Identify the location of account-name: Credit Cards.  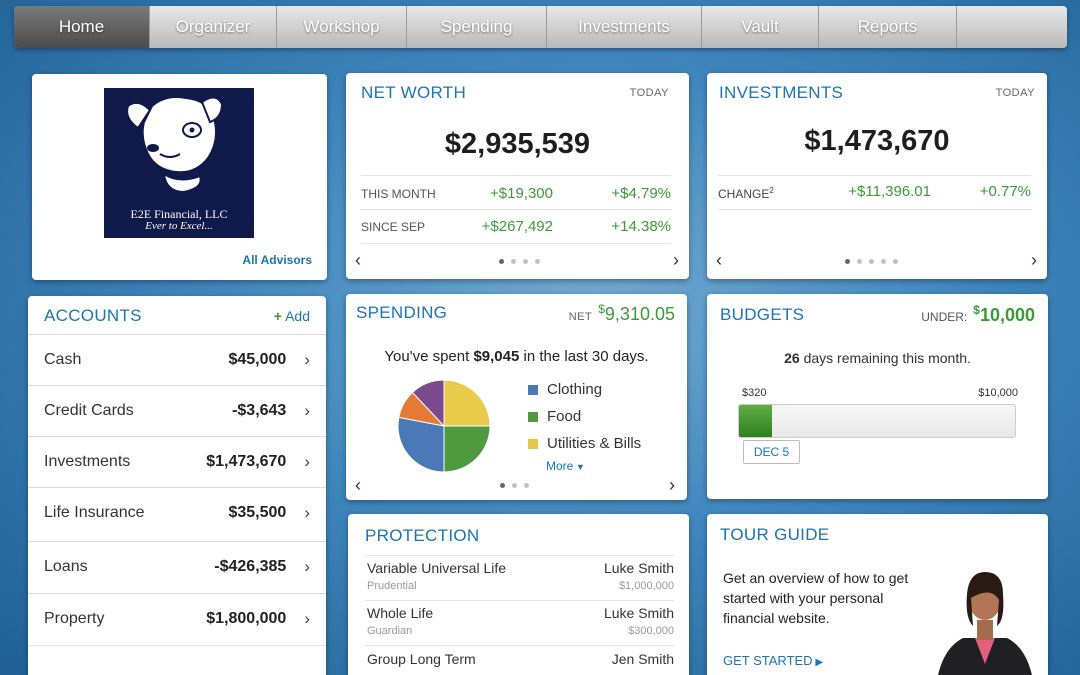
(89, 410).